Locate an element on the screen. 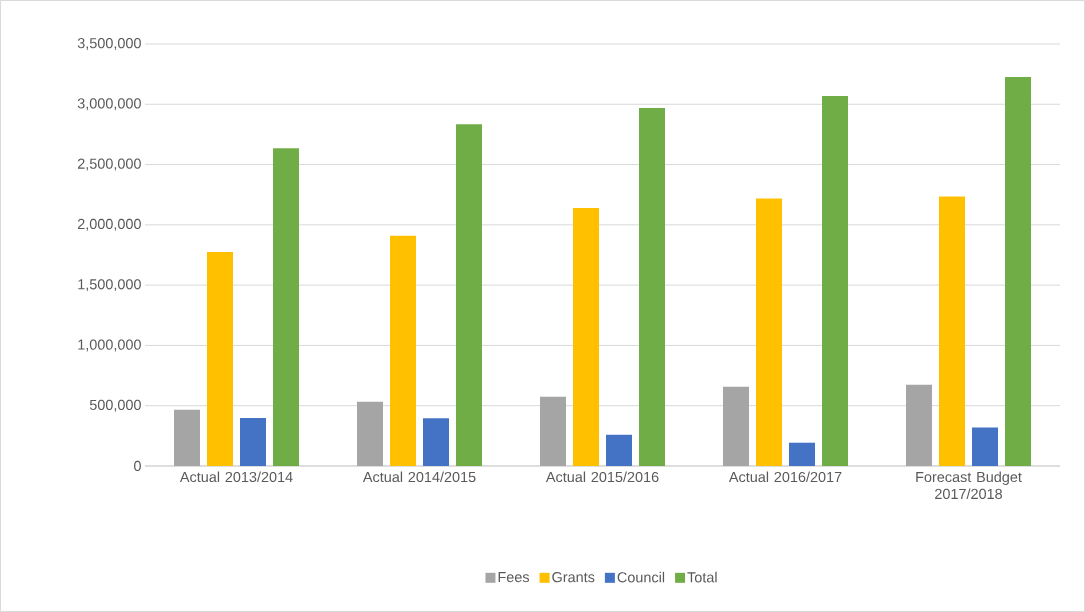  y-tick-label: 500,000 is located at coordinates (115, 405).